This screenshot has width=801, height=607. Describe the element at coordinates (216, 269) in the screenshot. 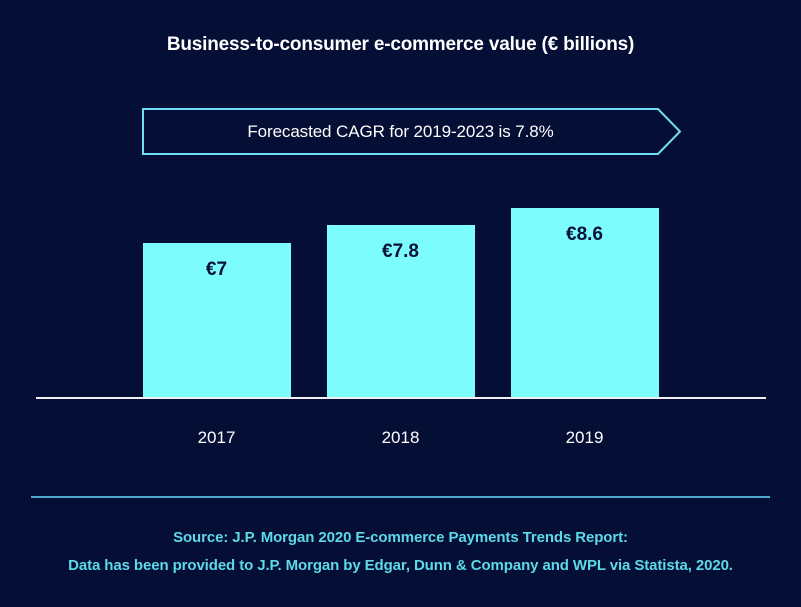

I see `bar-value-label: €7` at that location.